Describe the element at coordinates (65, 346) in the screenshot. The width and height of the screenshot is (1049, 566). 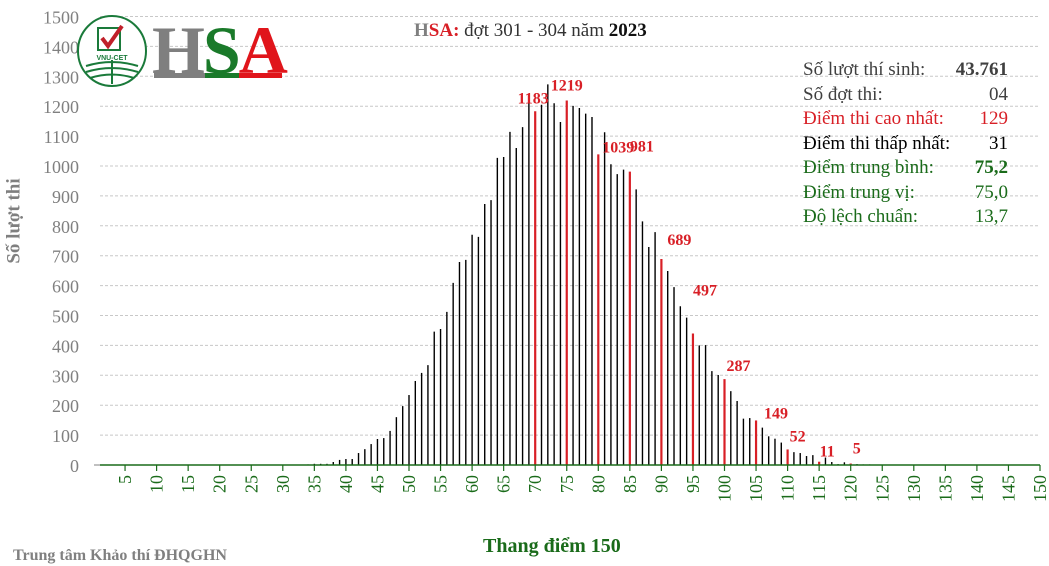
I see `y-tick-label: 400` at that location.